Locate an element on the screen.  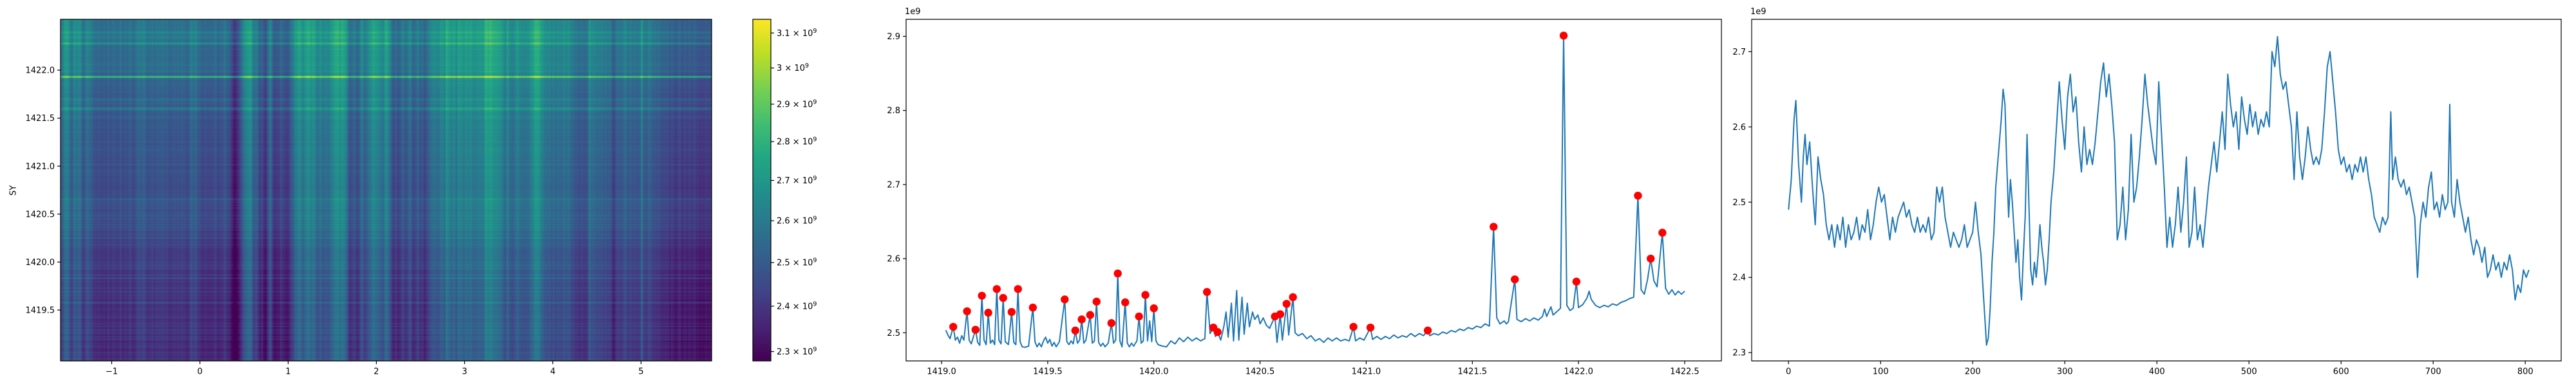
colorbar-tick-label: 3.1 × 10⁹ is located at coordinates (797, 33).